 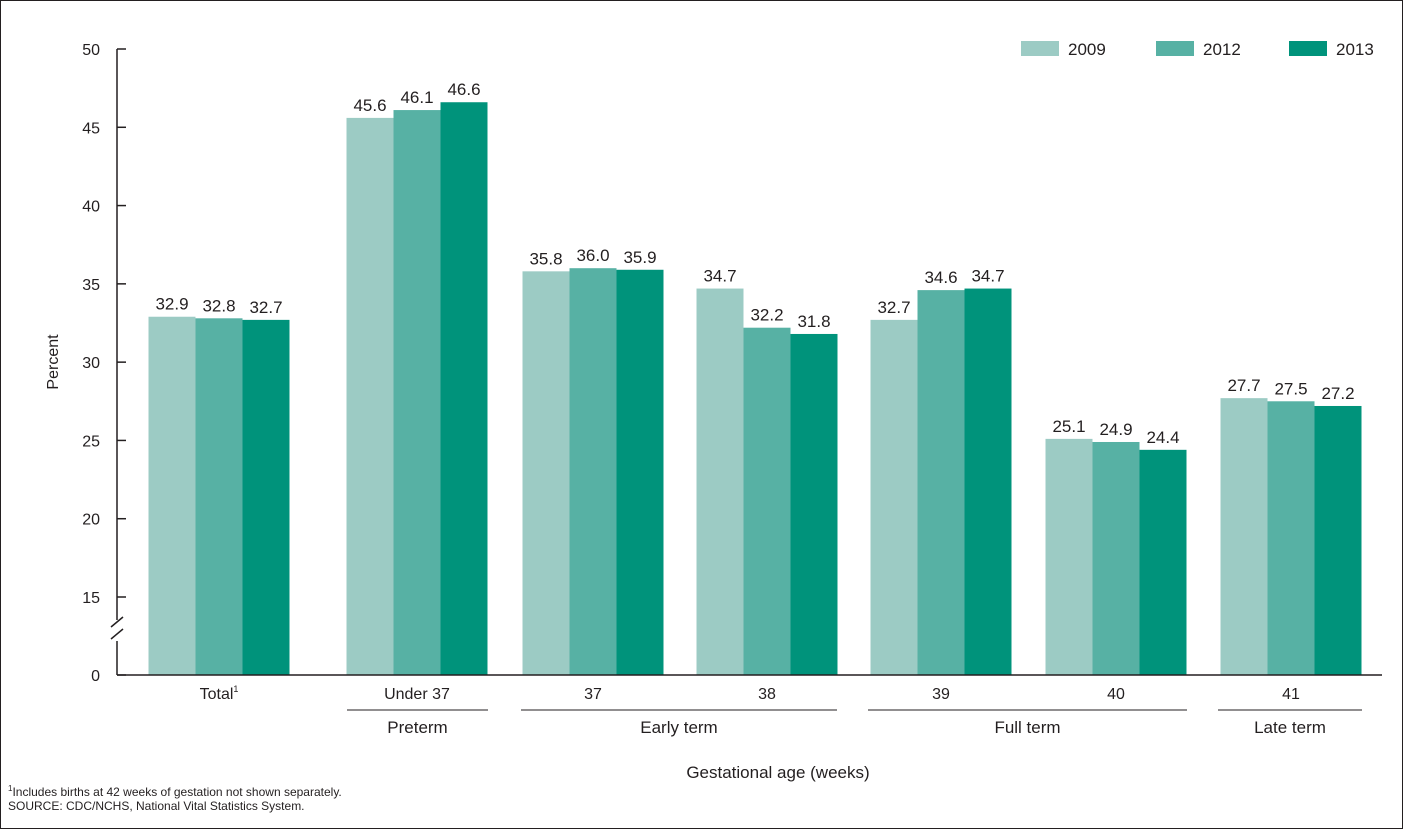 What do you see at coordinates (941, 694) in the screenshot?
I see `x-tick-label: 39` at bounding box center [941, 694].